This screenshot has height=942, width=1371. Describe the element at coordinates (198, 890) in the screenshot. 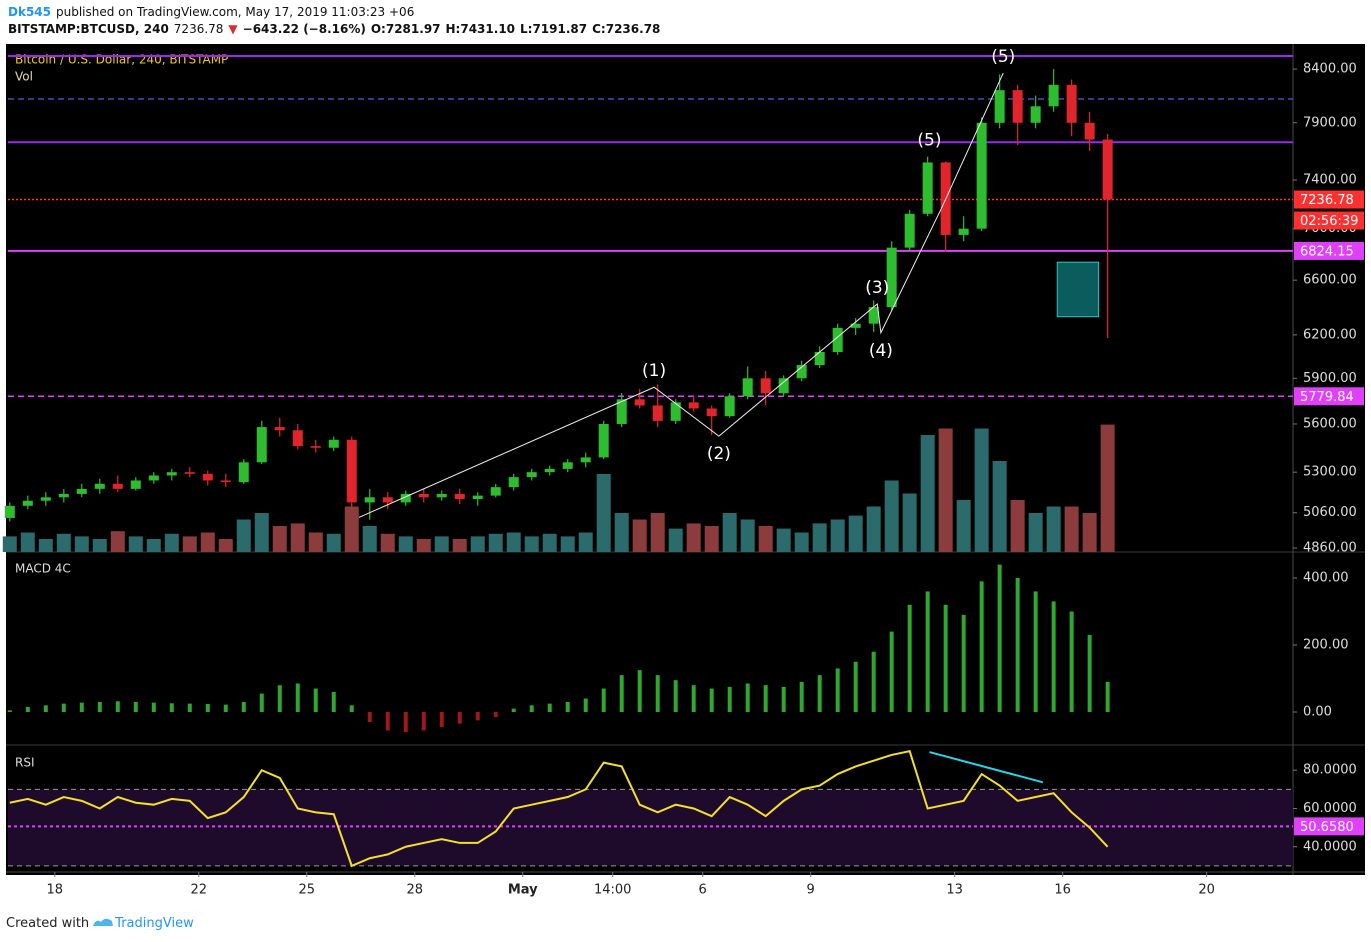

I see `x-tick-label: 22` at that location.